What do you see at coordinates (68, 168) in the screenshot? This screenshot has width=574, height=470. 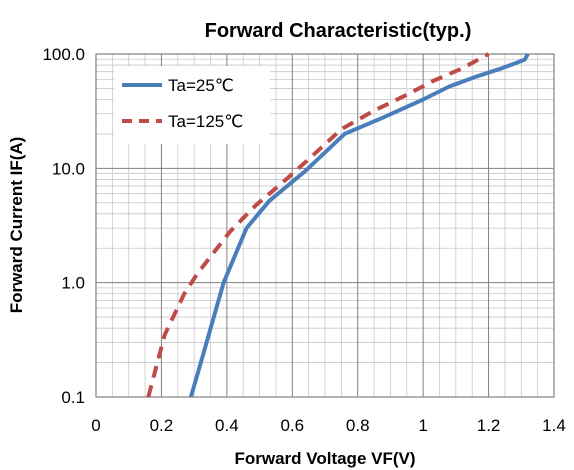 I see `y-tick-label: 10.0` at bounding box center [68, 168].